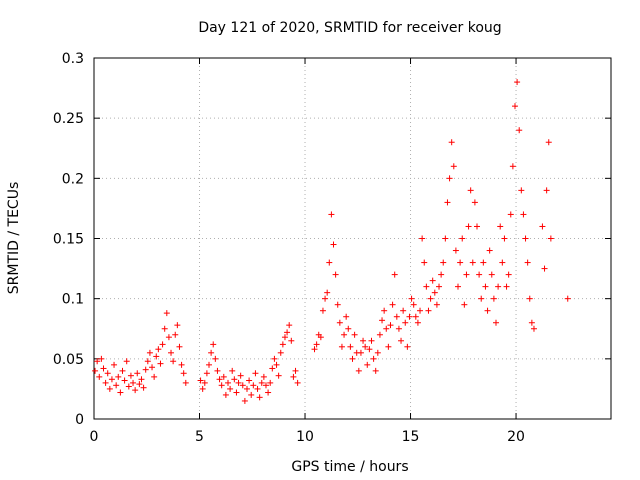 Image resolution: width=640 pixels, height=480 pixels. What do you see at coordinates (94, 437) in the screenshot?
I see `x-tick-label: 0` at bounding box center [94, 437].